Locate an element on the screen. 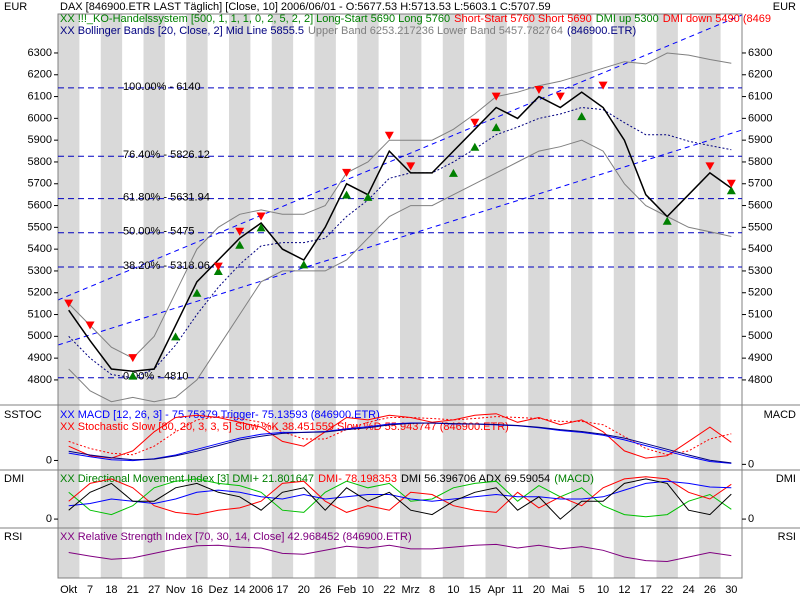 The height and width of the screenshot is (600, 800). y-axis-label: DMI is located at coordinates (14, 479).